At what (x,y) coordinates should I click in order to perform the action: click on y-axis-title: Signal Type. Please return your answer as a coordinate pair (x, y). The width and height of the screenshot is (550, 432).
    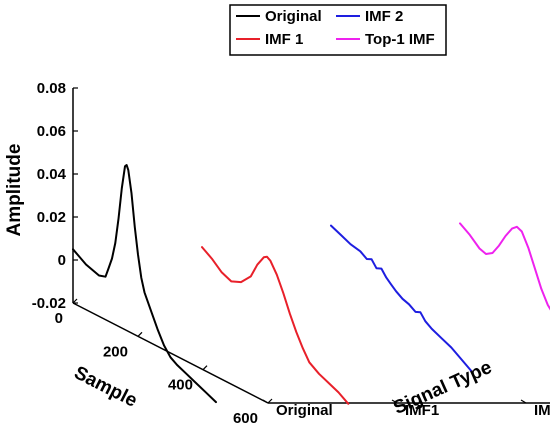
    Looking at the image, I should click on (442, 388).